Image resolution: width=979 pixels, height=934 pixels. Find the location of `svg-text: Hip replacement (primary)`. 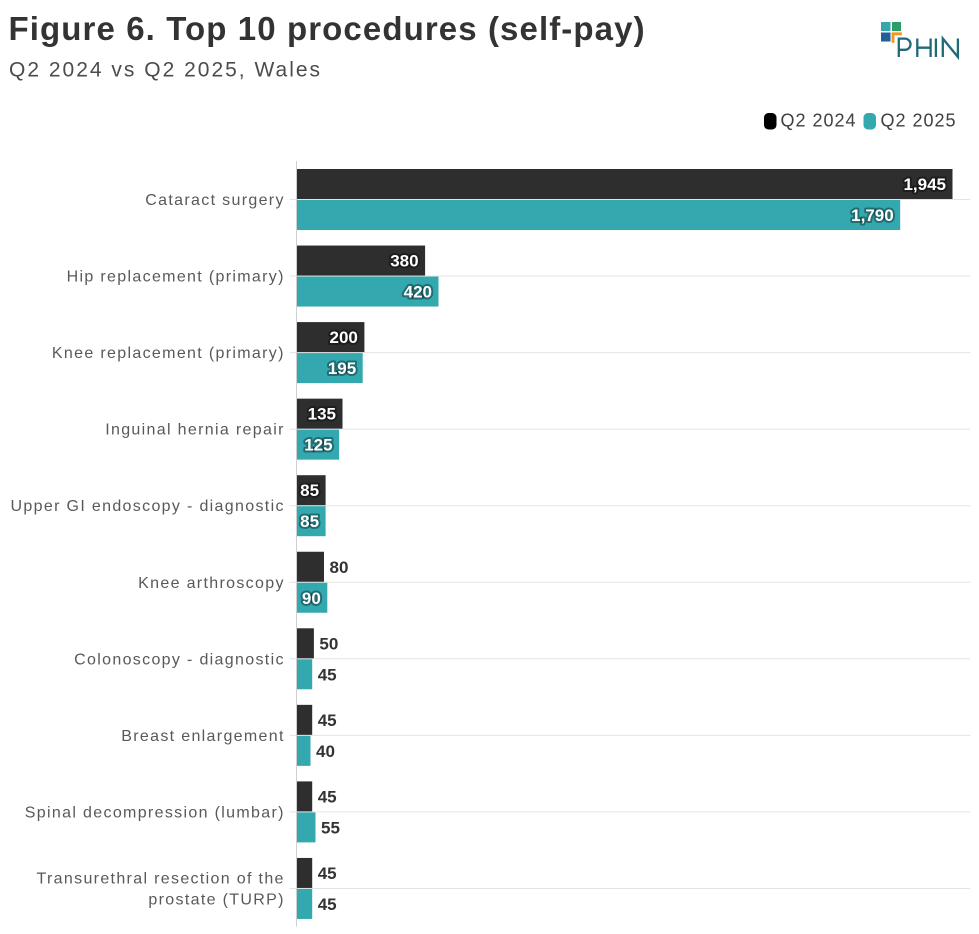

svg-text: Hip replacement (primary) is located at coordinates (176, 277).